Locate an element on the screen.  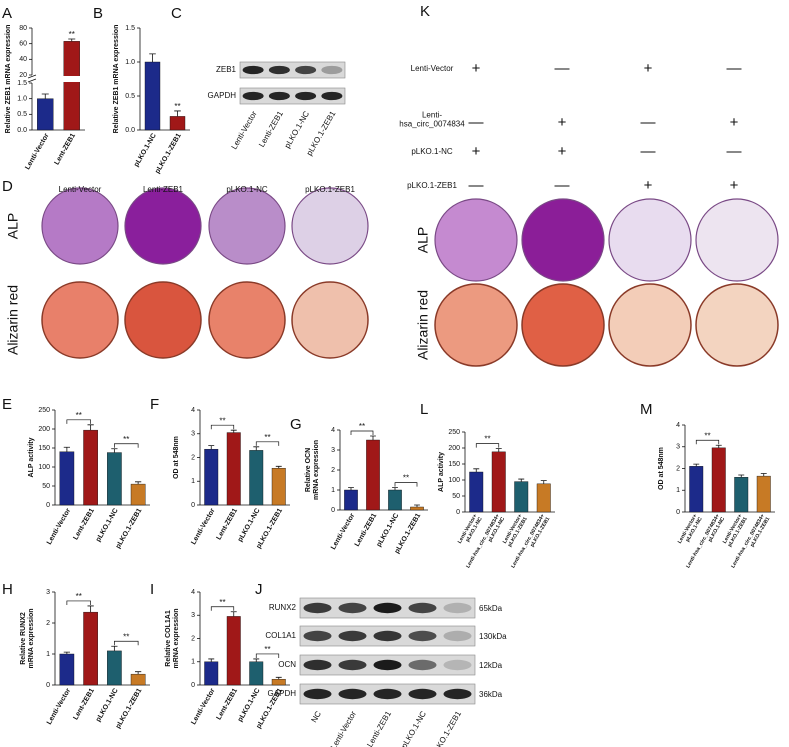
panel-label: D is located at coordinates (7, 186).